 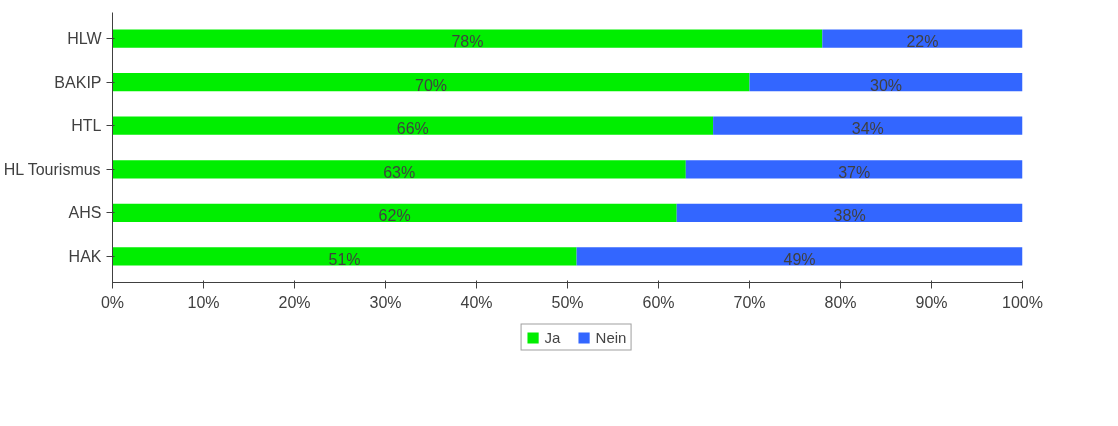 I want to click on x-tick-label: 10%, so click(x=203, y=302).